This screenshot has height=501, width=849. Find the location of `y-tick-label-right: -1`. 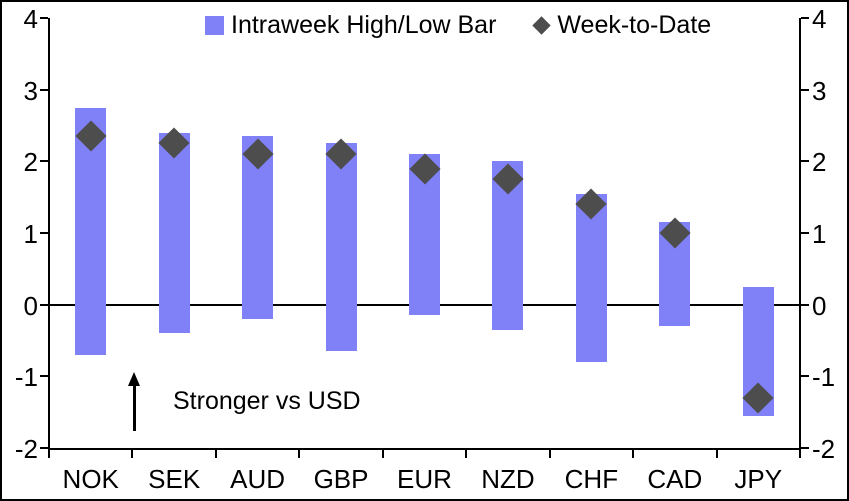

y-tick-label-right: -1 is located at coordinates (824, 377).